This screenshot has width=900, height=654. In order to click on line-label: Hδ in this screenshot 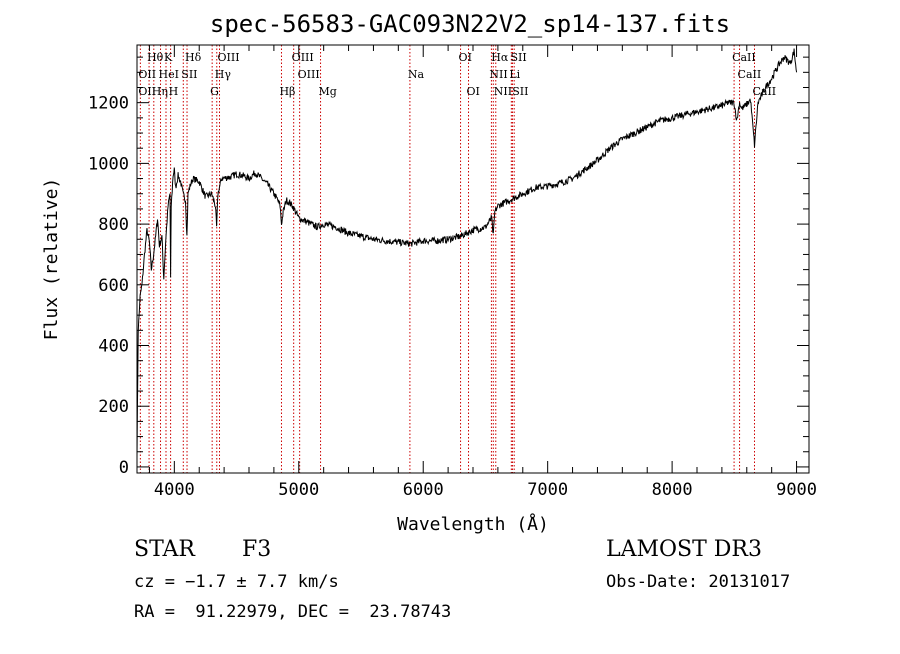, I will do `click(193, 57)`.